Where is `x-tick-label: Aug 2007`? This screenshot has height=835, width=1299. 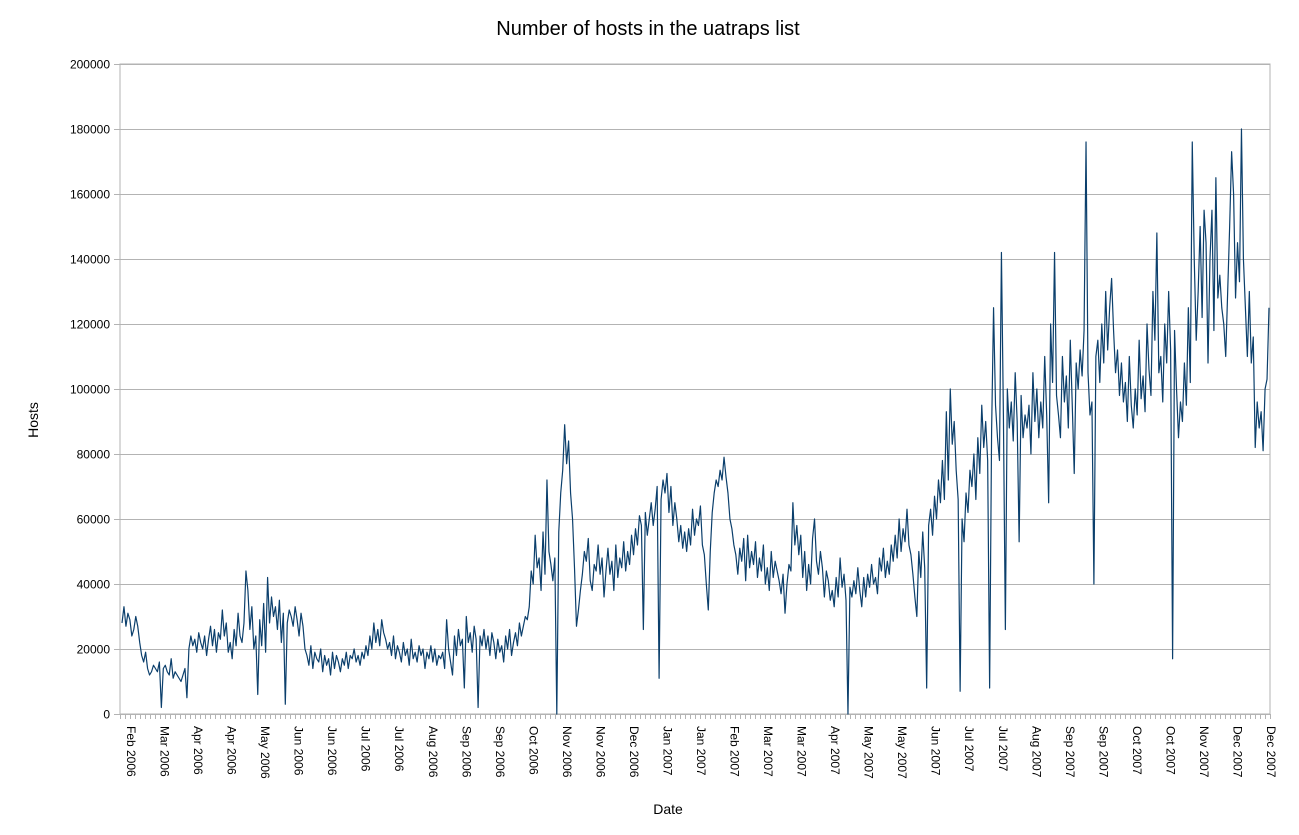
x-tick-label: Aug 2007 is located at coordinates (1036, 752).